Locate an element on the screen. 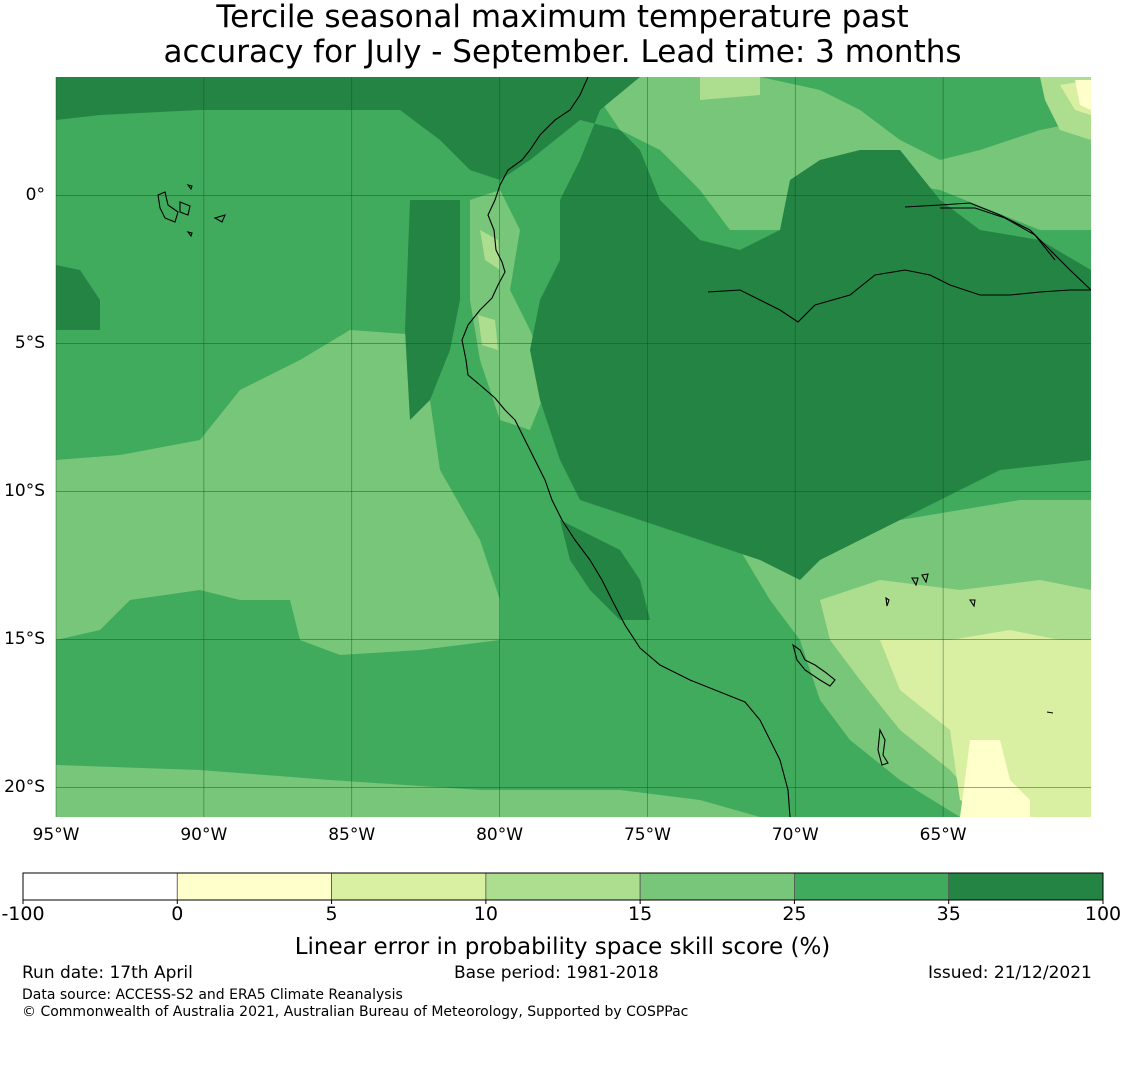 The width and height of the screenshot is (1125, 1065). colorbar-tick-label: 100 is located at coordinates (1103, 914).